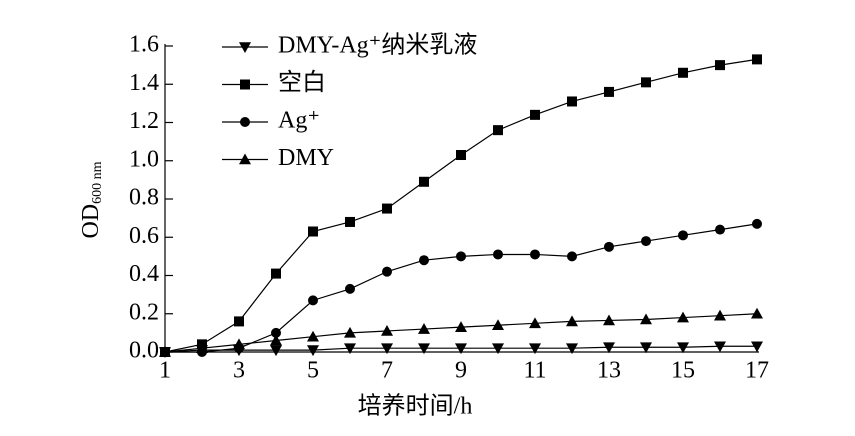  What do you see at coordinates (144, 121) in the screenshot?
I see `y-tick-label: 1.2` at bounding box center [144, 121].